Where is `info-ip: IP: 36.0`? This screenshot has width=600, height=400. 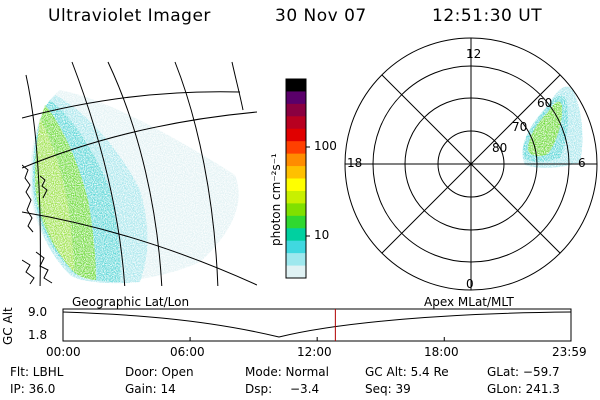
info-ip: IP: 36.0 is located at coordinates (33, 389).